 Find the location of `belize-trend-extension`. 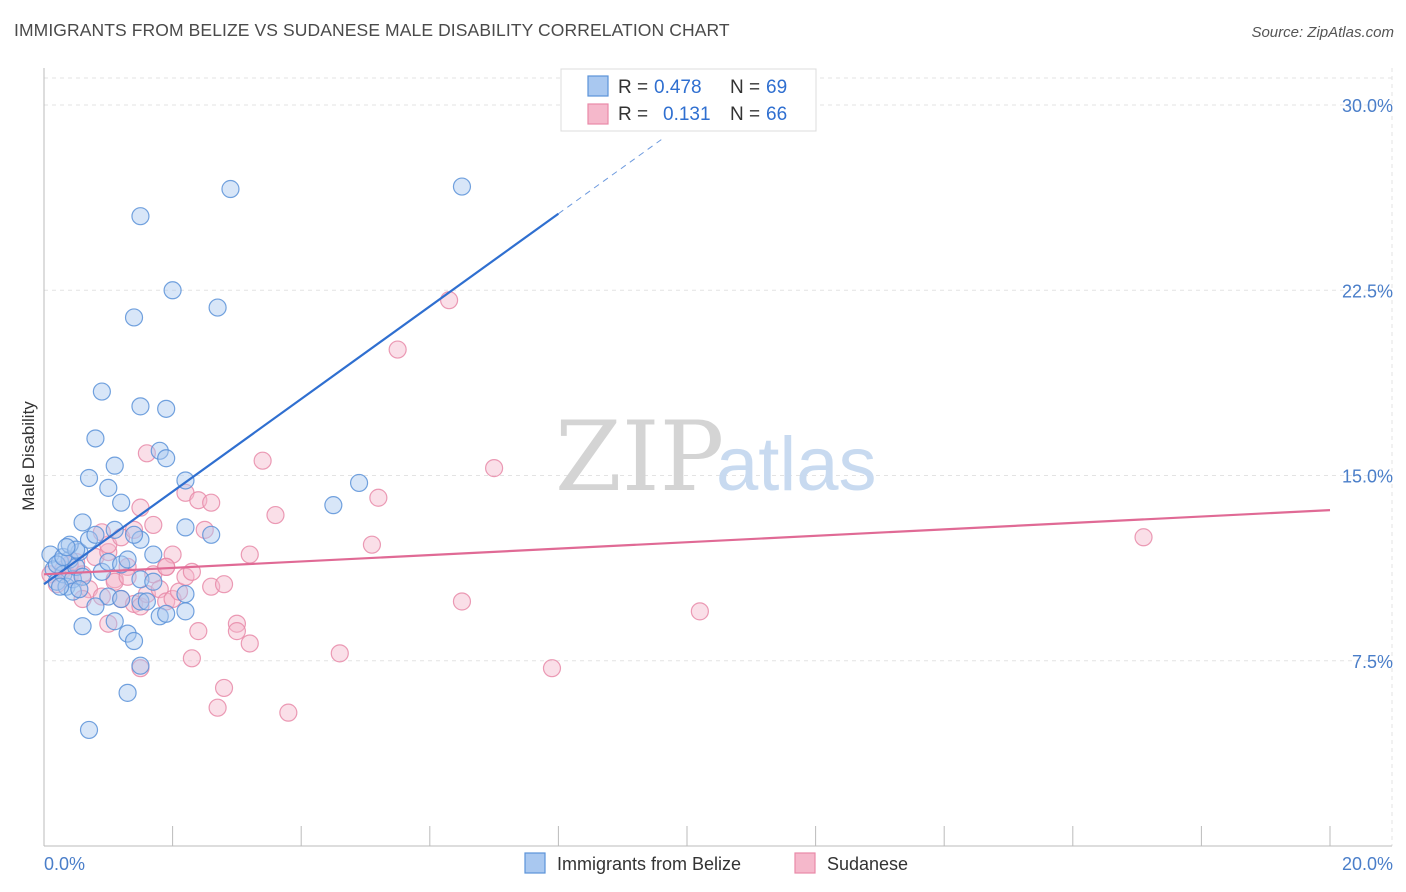

belize-trend-extension is located at coordinates (610, 177).